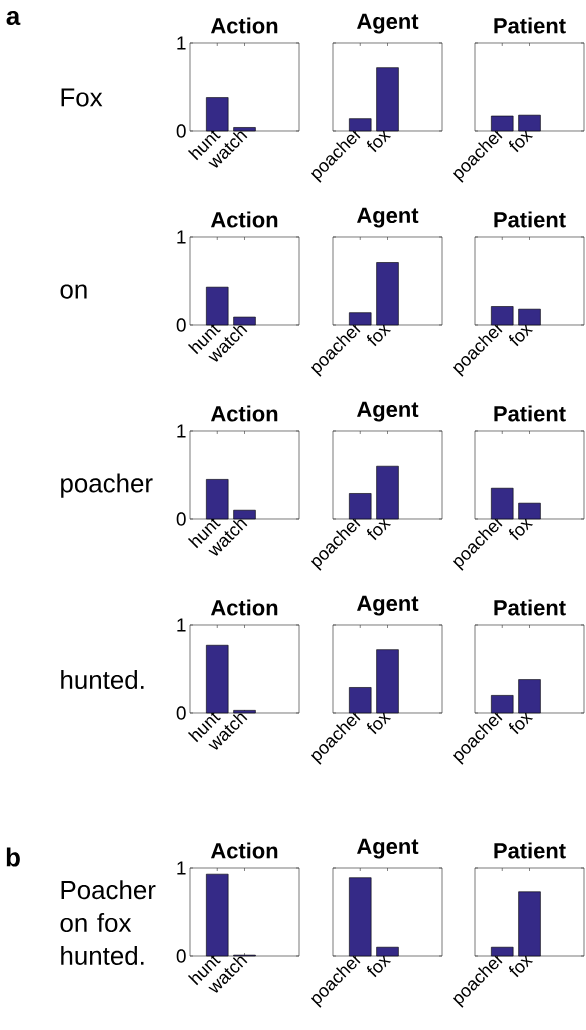 The width and height of the screenshot is (586, 1030). Describe the element at coordinates (82, 97) in the screenshot. I see `y-axis-title: Fox` at that location.